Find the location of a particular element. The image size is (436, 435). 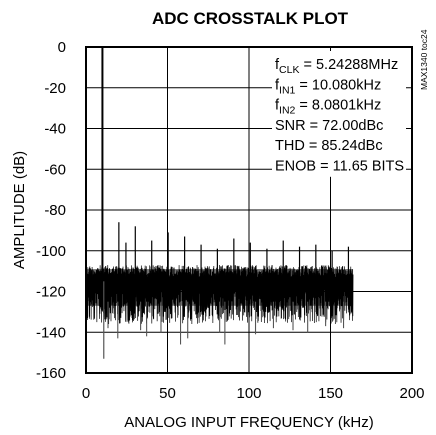

annotation-backdrop is located at coordinates (339, 114).